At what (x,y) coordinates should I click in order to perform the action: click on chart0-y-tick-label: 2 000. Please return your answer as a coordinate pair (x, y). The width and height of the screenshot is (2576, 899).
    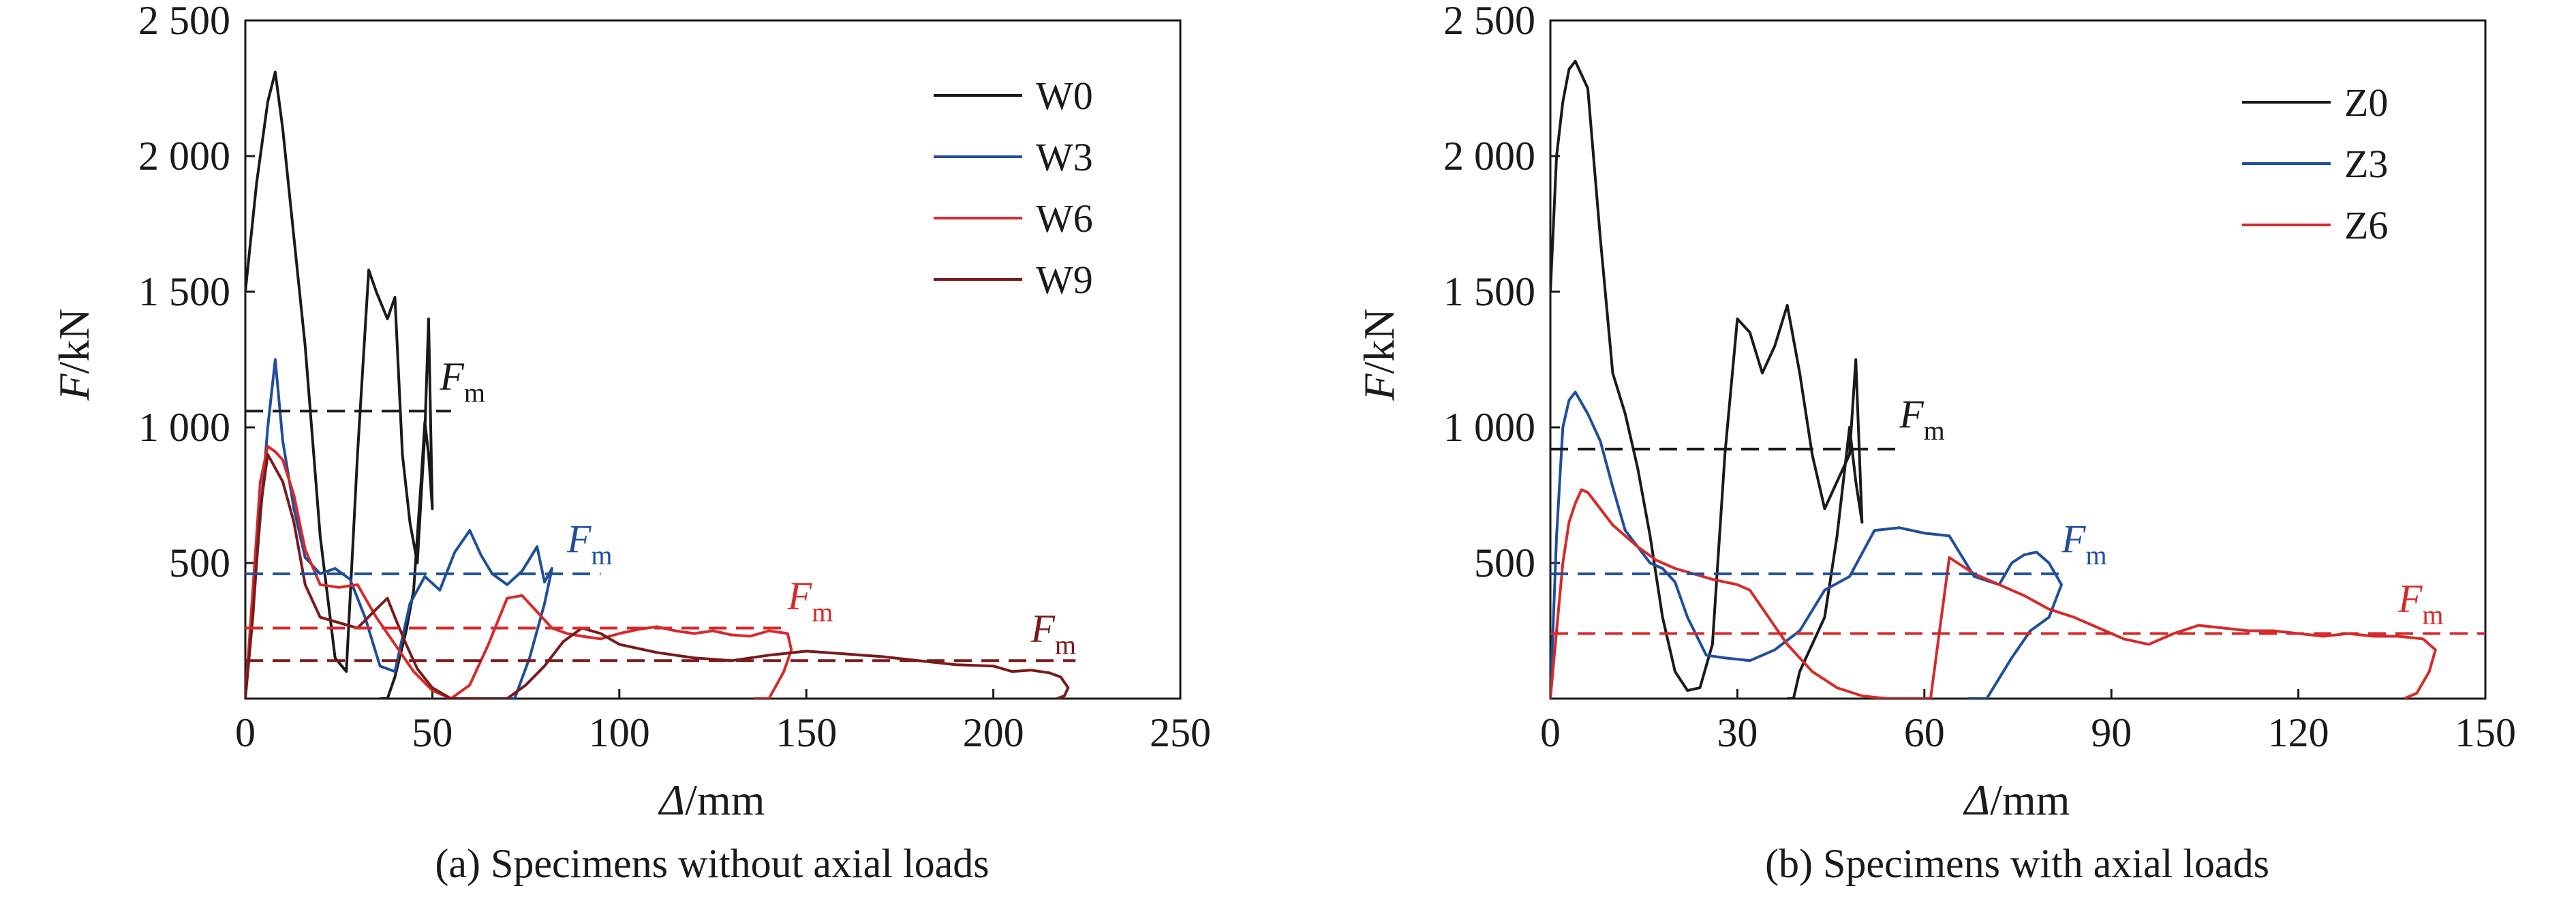
    Looking at the image, I should click on (184, 156).